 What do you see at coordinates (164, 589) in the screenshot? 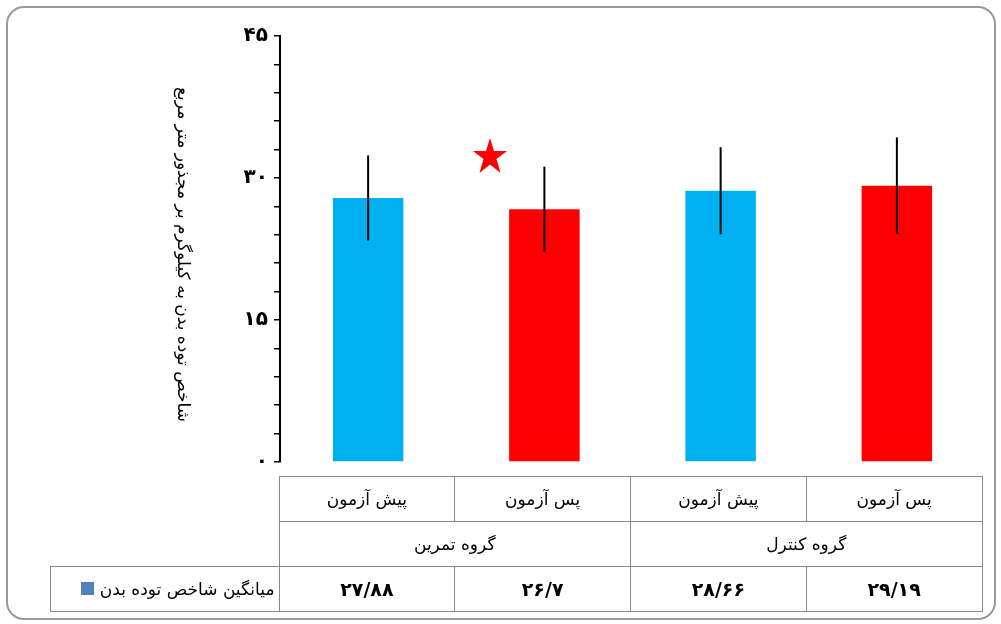
I see `text: میانگین شاخص توده بدن` at bounding box center [164, 589].